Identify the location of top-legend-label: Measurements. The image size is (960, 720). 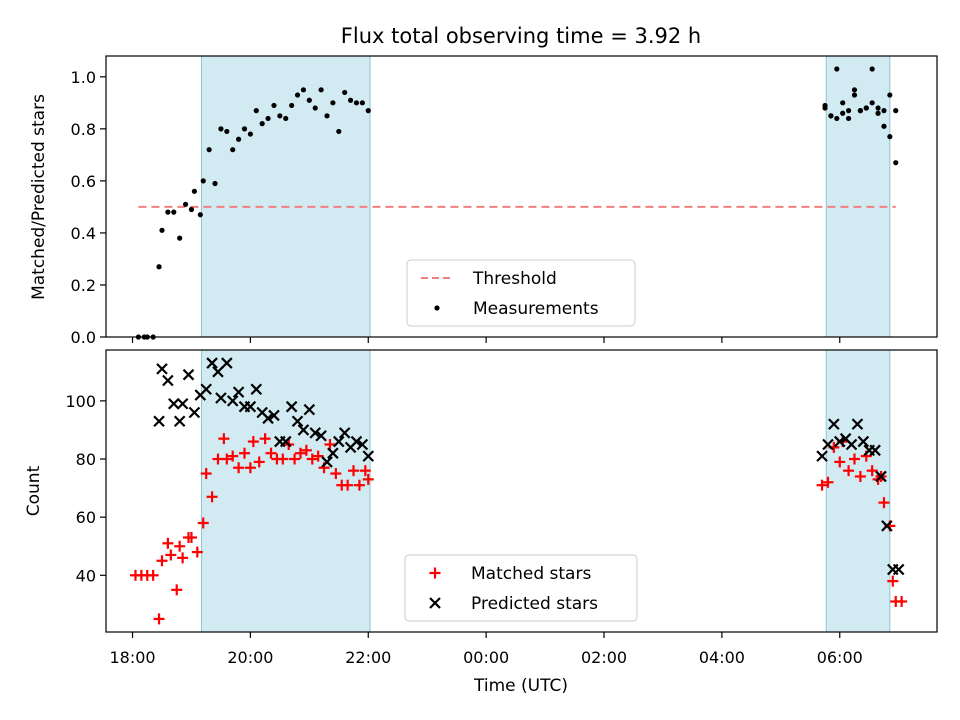
(536, 309).